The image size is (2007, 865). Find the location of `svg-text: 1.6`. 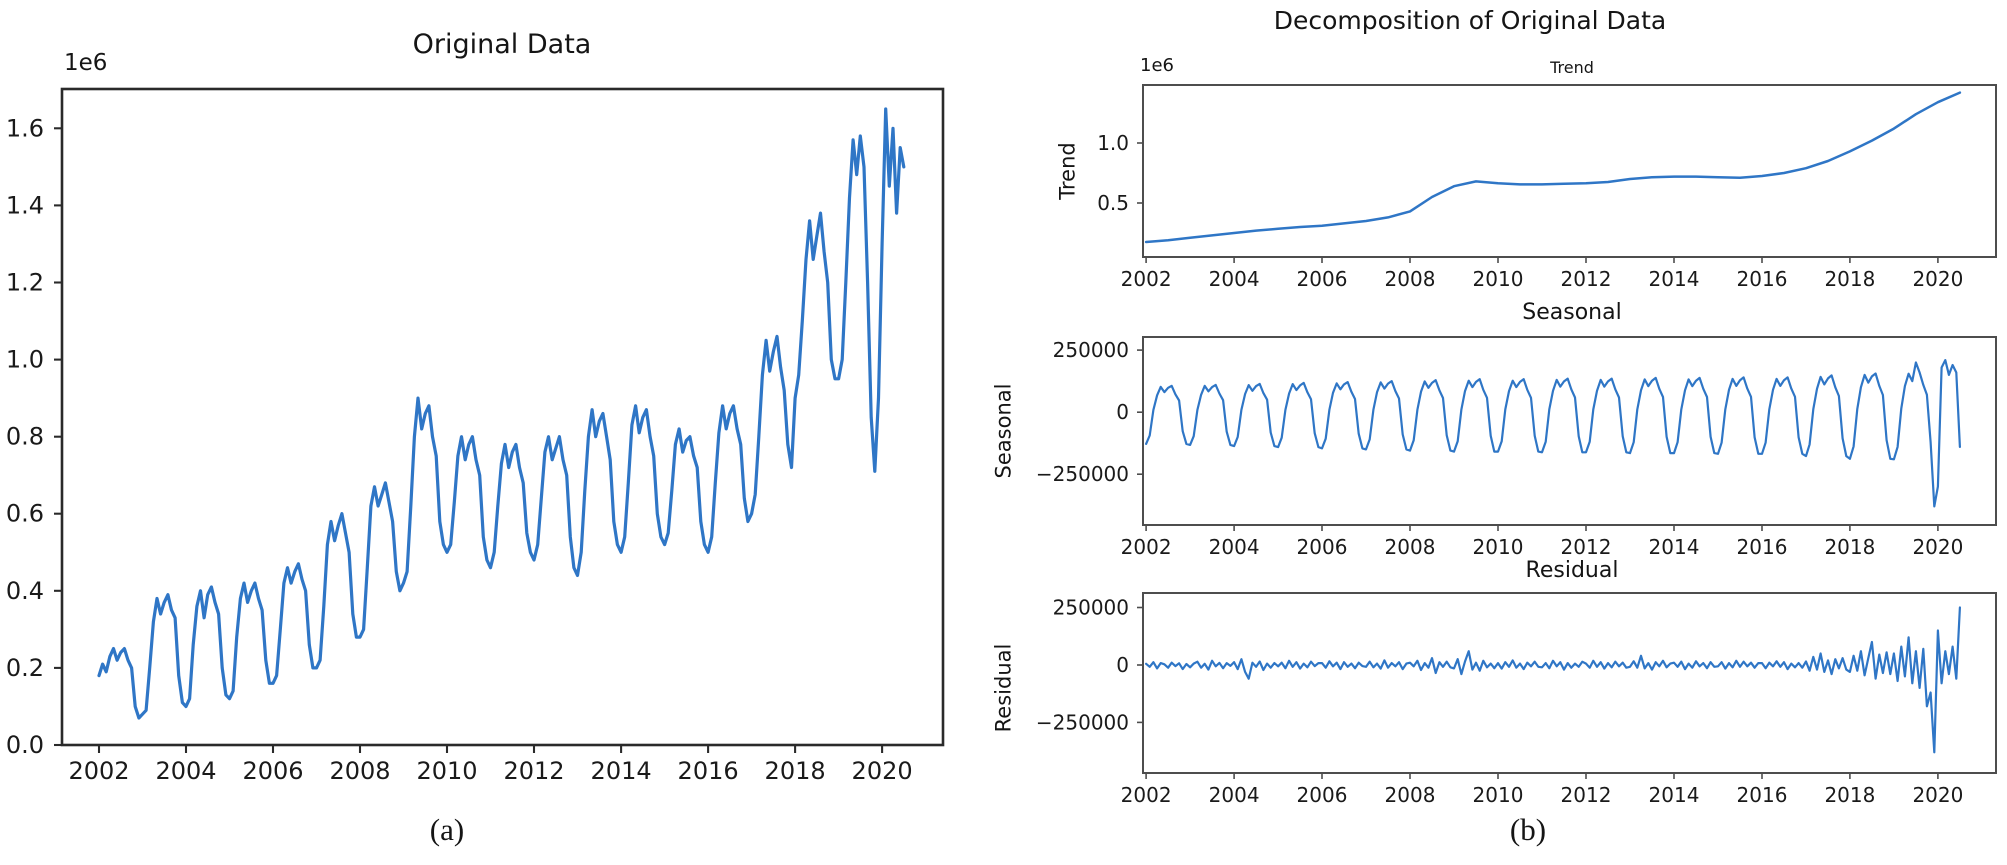

svg-text: 1.6 is located at coordinates (25, 128).